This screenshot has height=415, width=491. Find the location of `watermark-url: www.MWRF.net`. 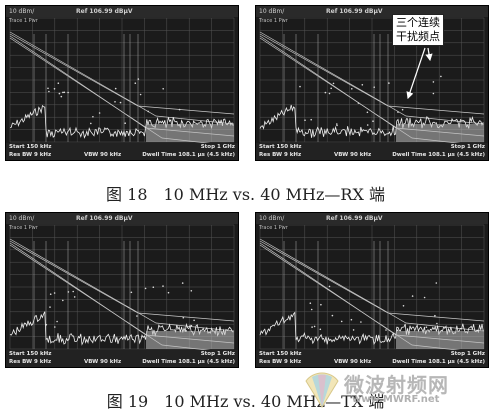

watermark-url: www.MWRF.net is located at coordinates (396, 399).